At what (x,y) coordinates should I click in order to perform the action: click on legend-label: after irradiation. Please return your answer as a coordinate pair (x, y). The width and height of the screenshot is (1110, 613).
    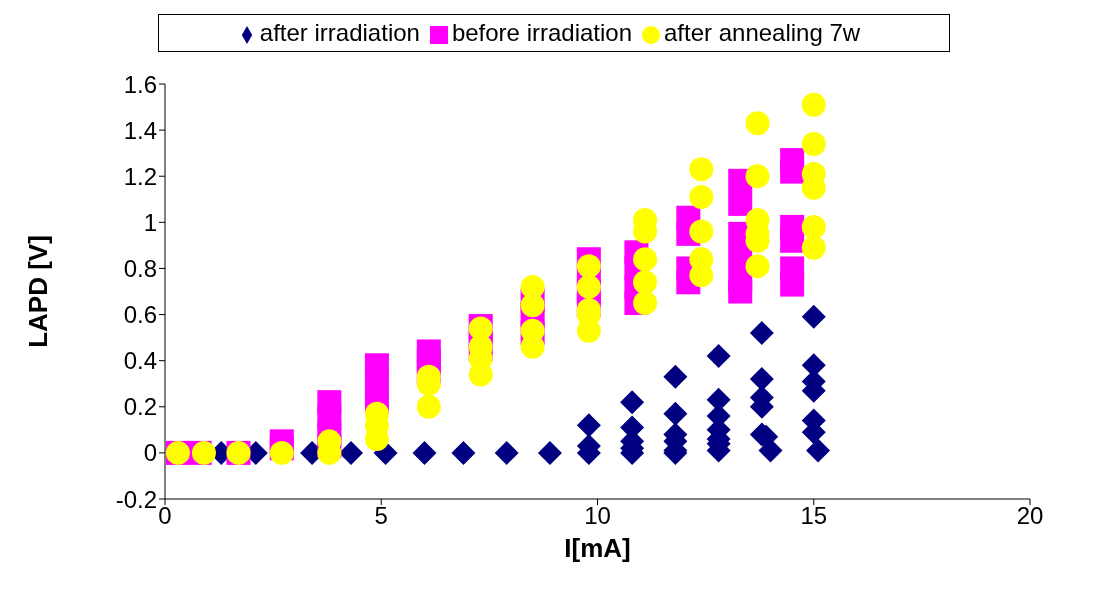
    Looking at the image, I should click on (339, 32).